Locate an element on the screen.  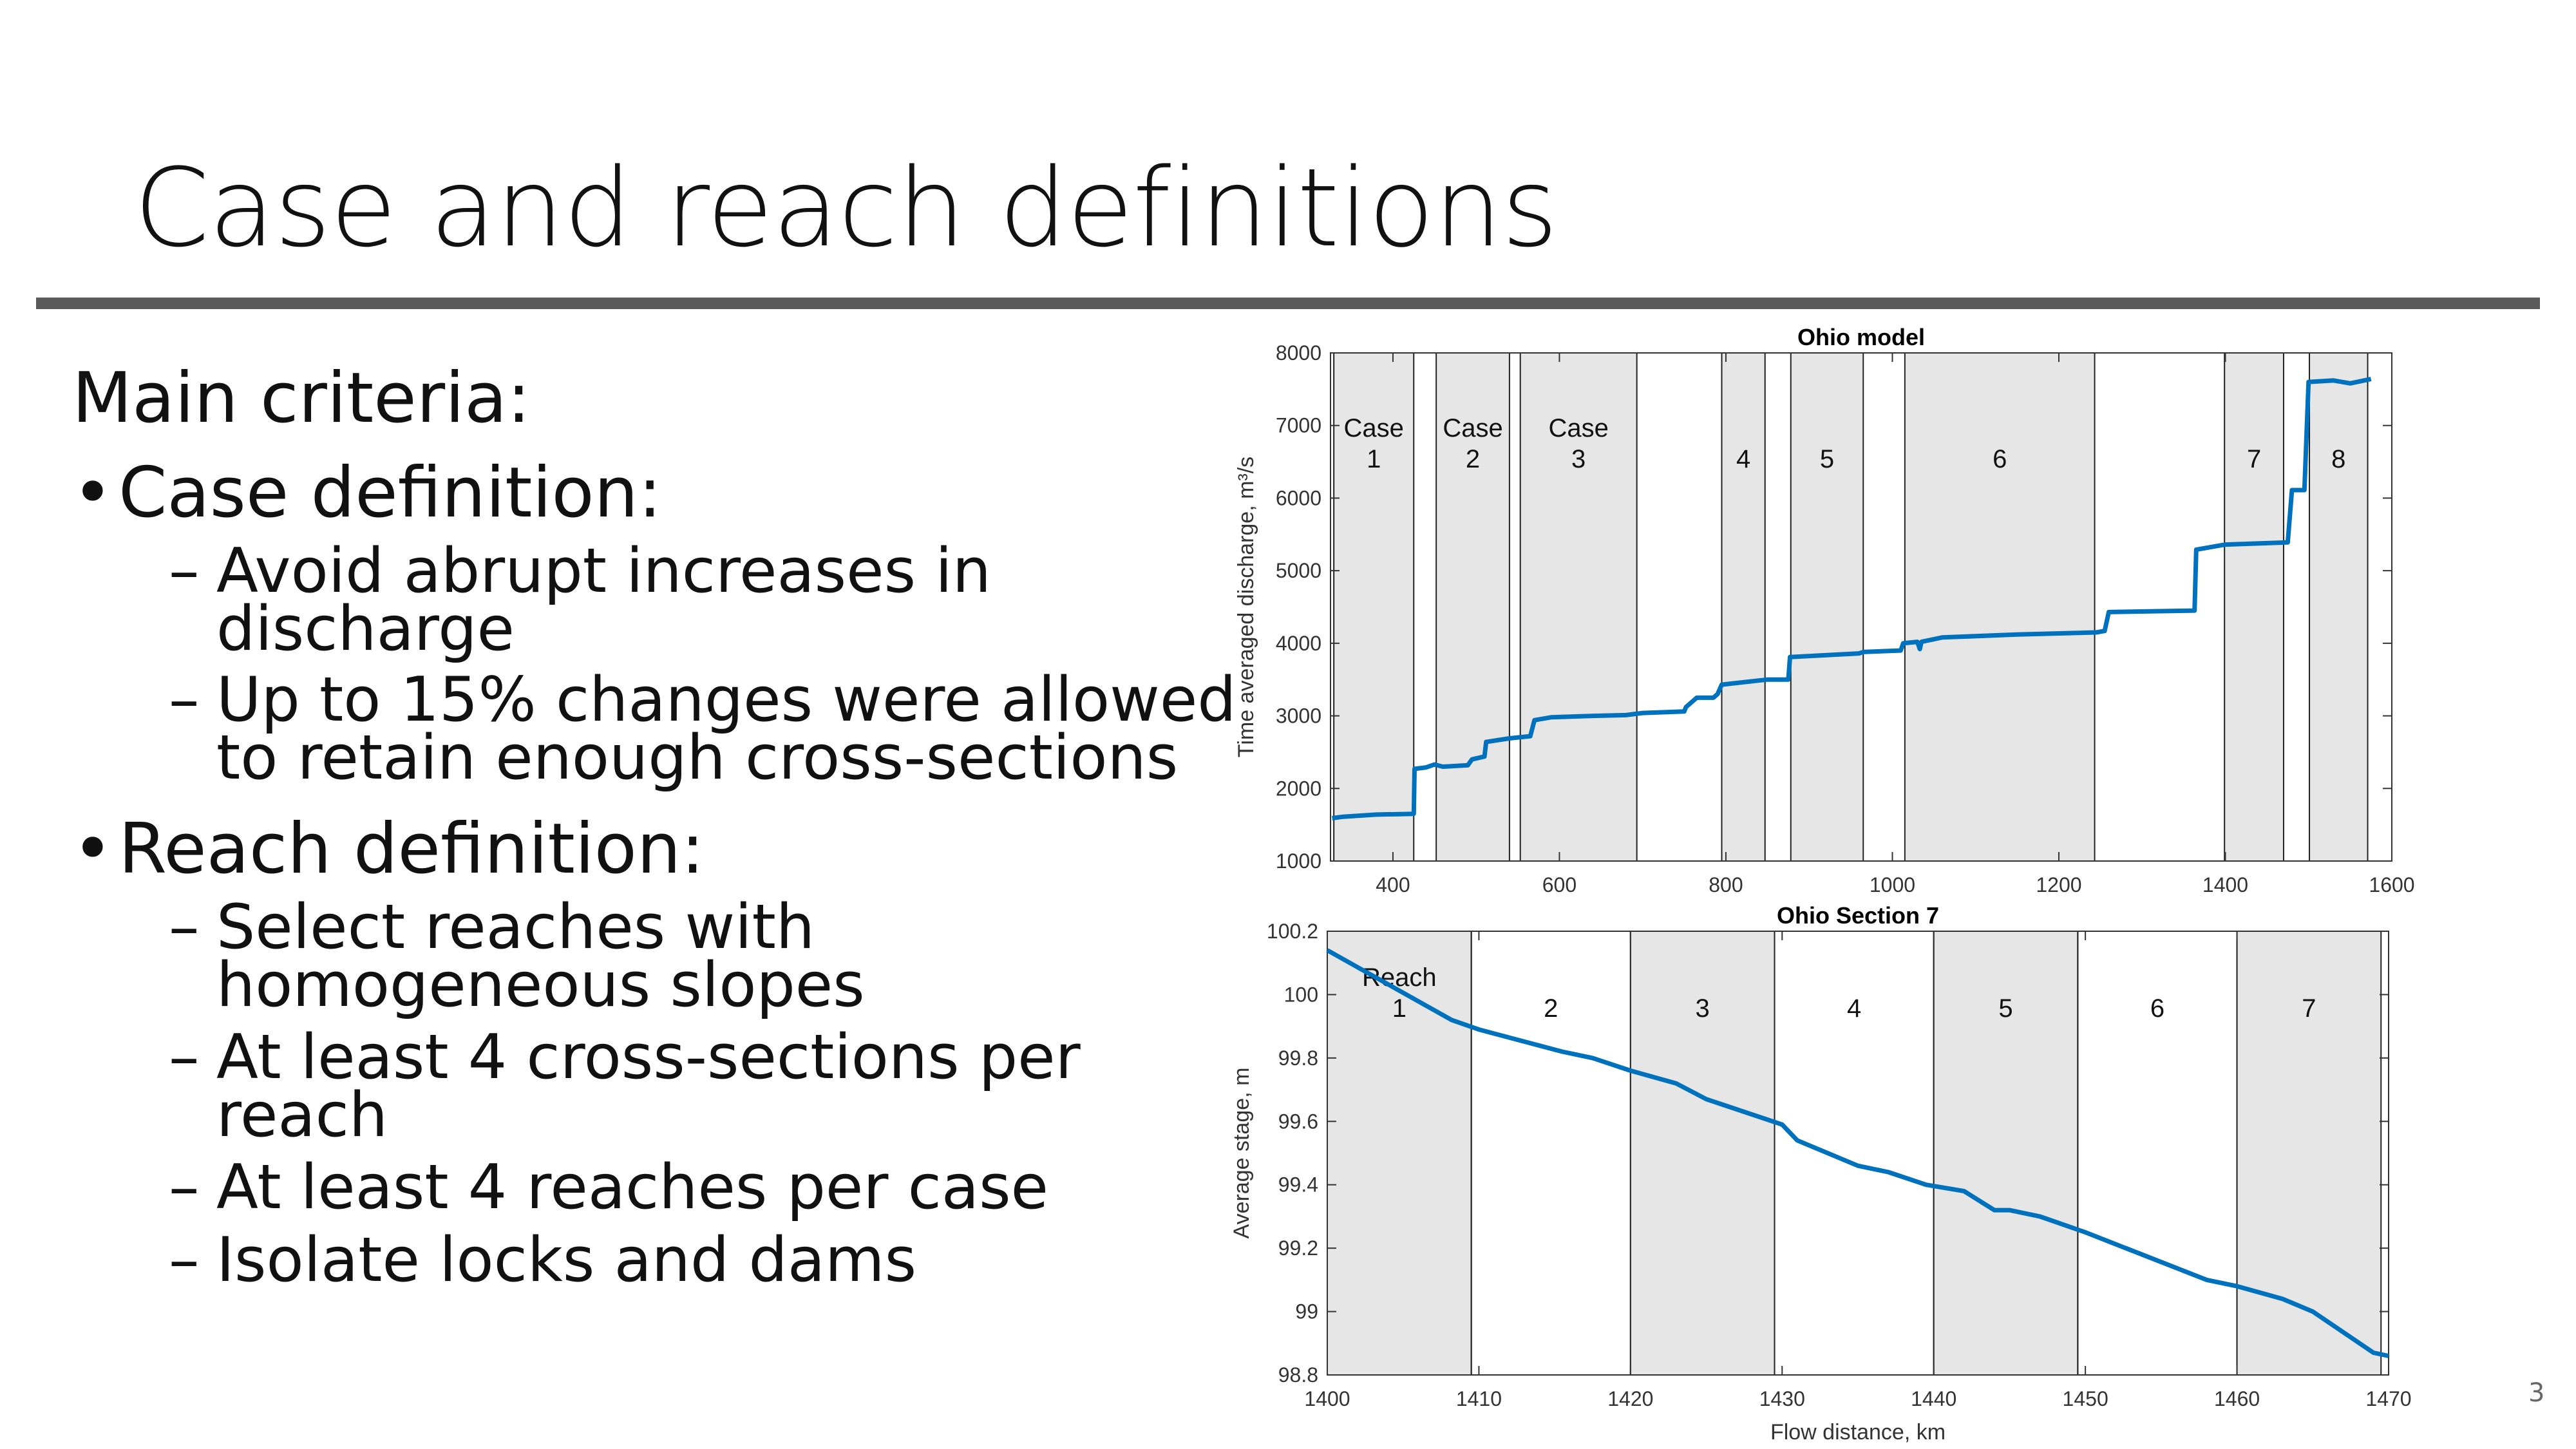
y-tick-label: 99.6 is located at coordinates (1298, 1122).